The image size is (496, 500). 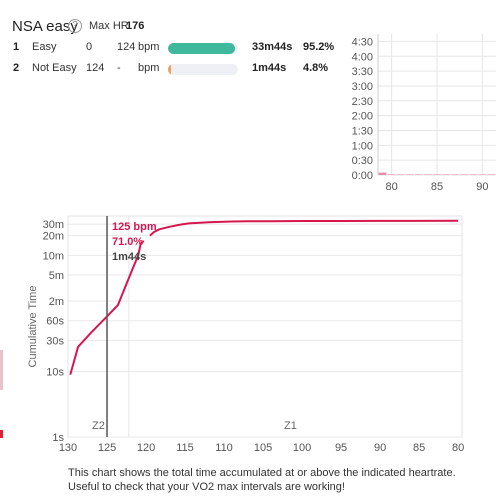 I want to click on zone-name: Not Easy, so click(x=54, y=68).